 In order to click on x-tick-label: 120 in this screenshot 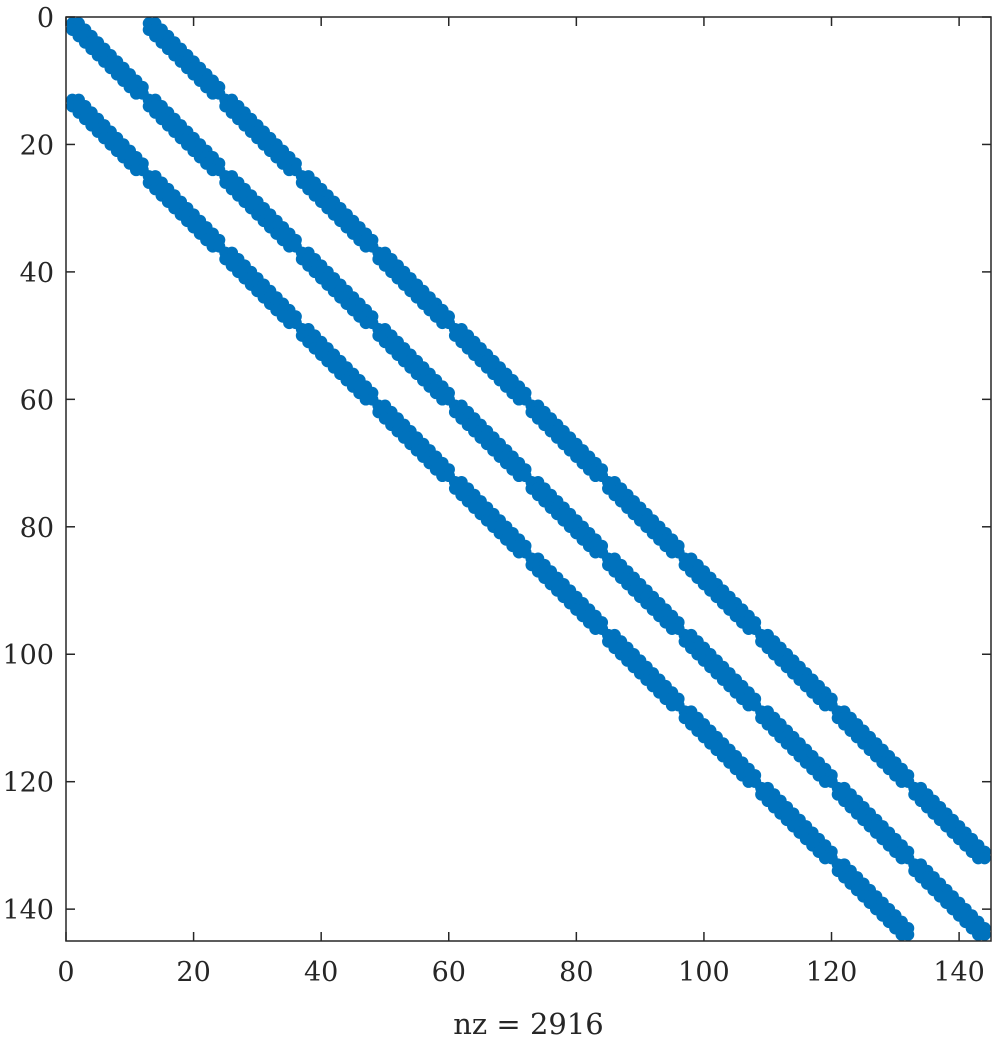, I will do `click(832, 972)`.